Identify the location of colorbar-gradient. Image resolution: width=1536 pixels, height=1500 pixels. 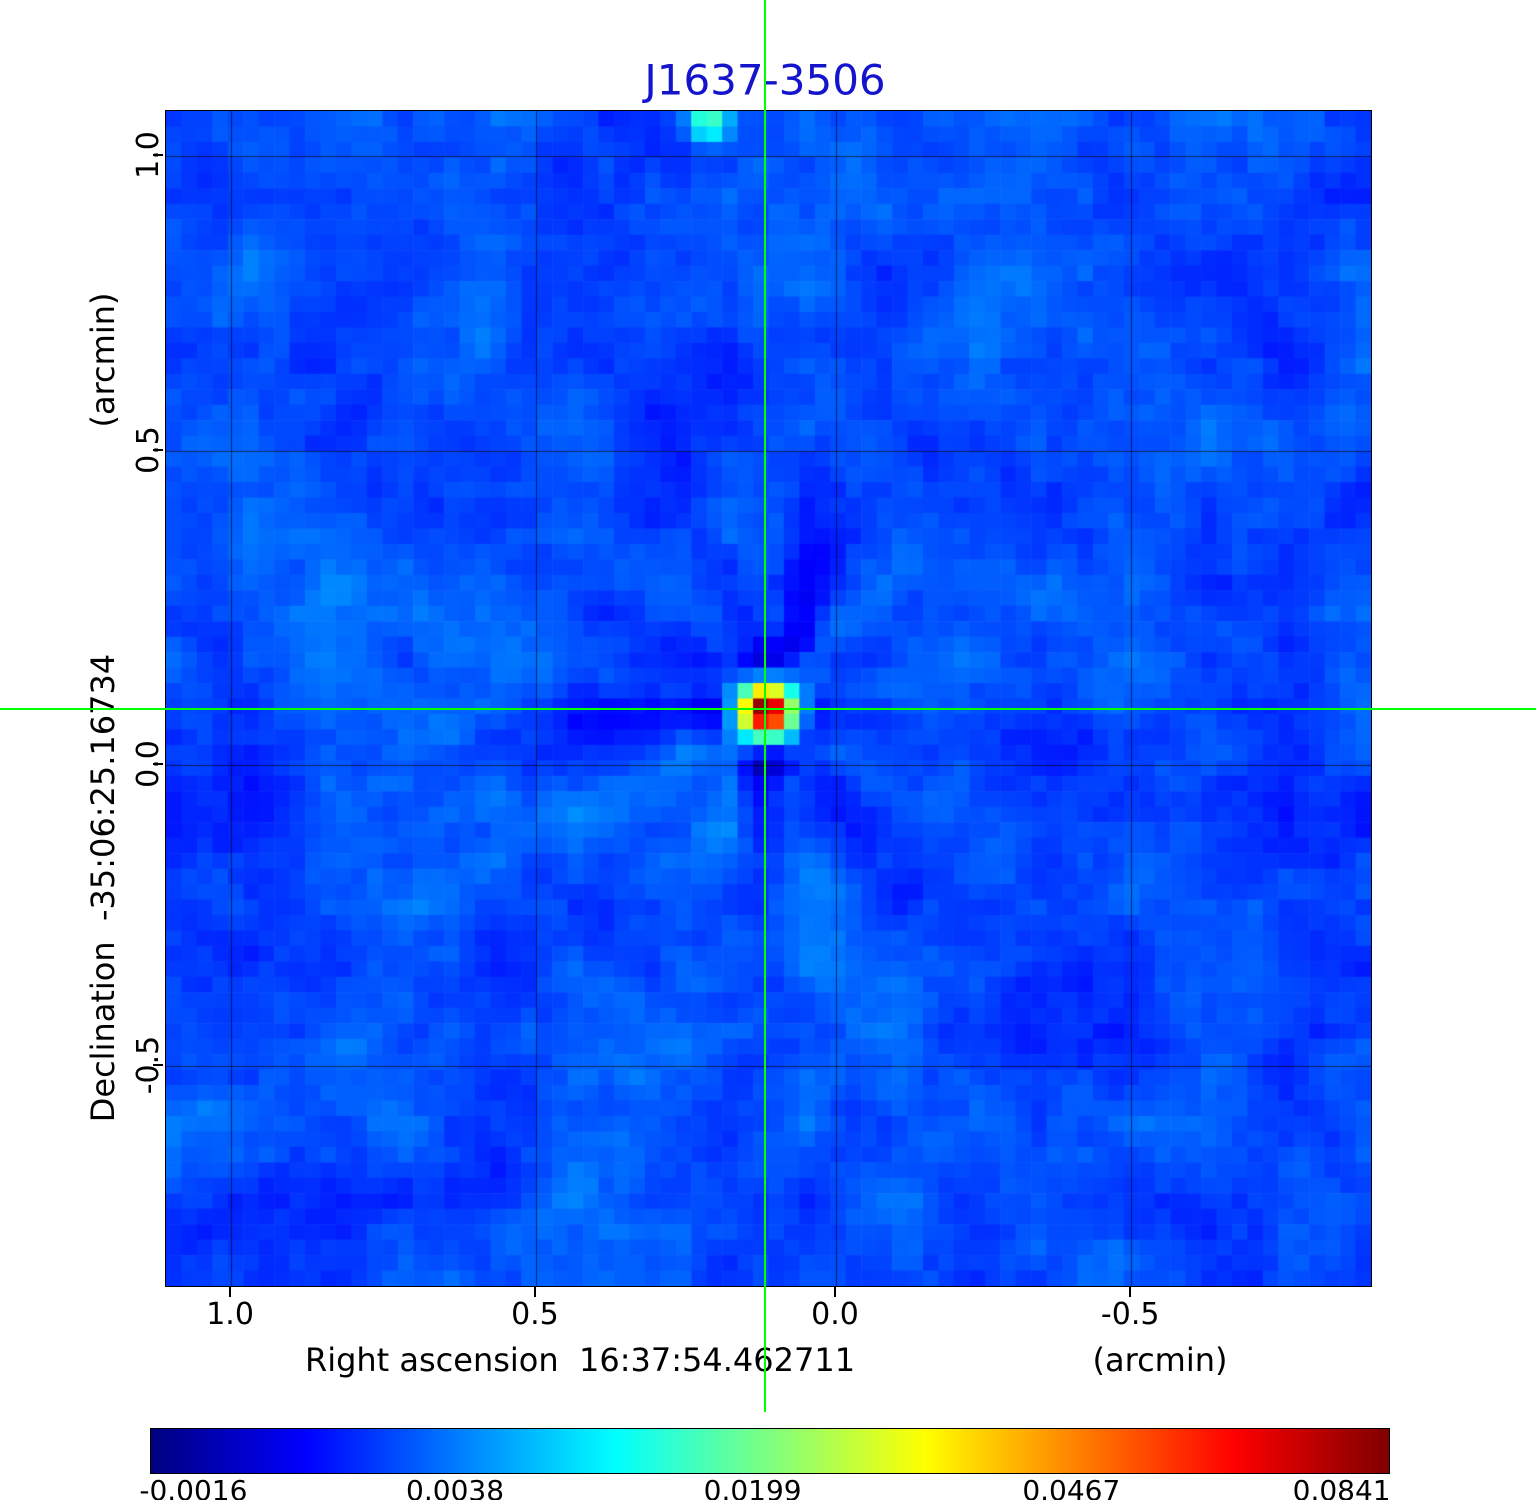
(770, 1451).